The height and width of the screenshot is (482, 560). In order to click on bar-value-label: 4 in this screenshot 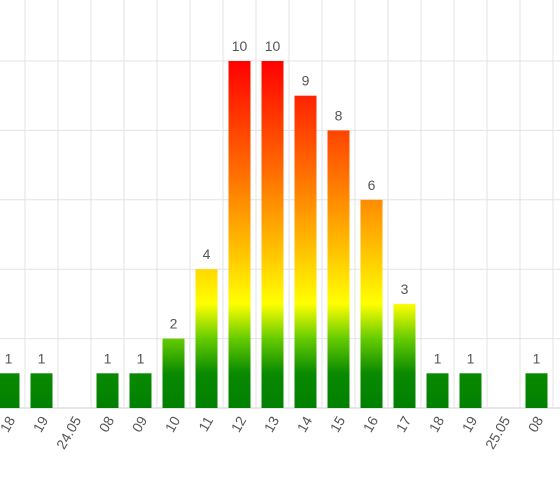, I will do `click(207, 254)`.